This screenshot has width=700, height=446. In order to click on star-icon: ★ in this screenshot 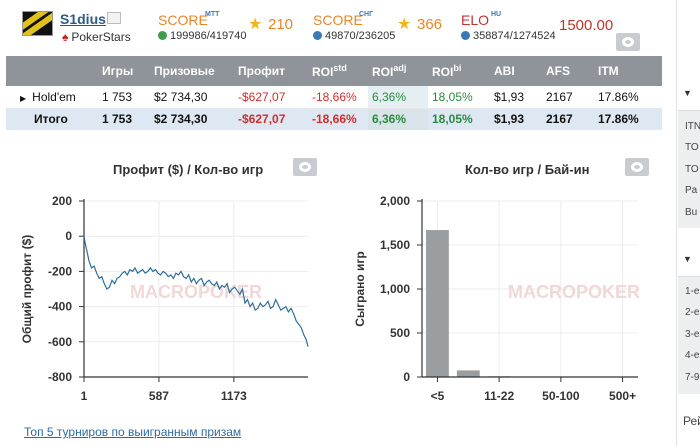, I will do `click(255, 24)`.